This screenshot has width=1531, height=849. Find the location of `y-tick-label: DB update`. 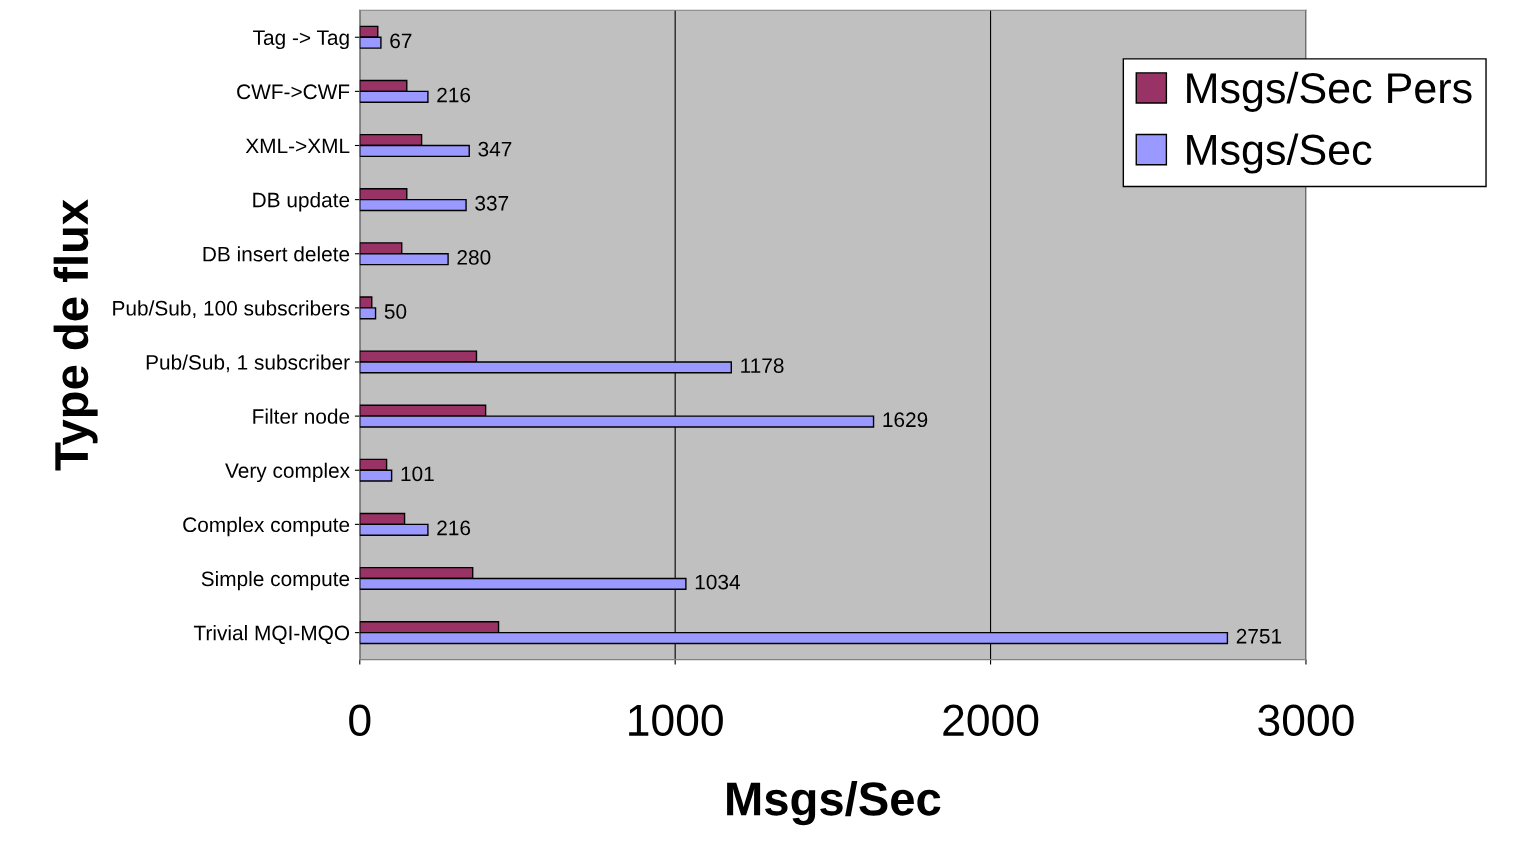

y-tick-label: DB update is located at coordinates (301, 202).